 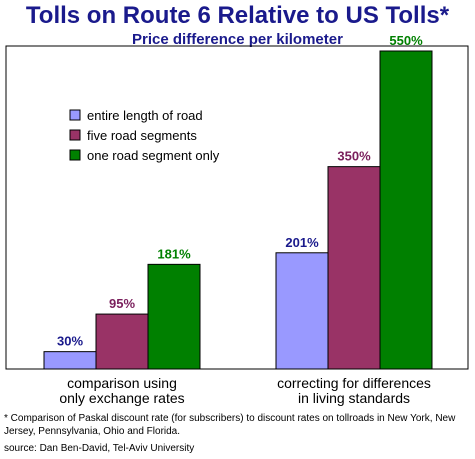 What do you see at coordinates (237, 15) in the screenshot?
I see `chart-title: Tolls on Route 6 Relative to US Tolls*` at bounding box center [237, 15].